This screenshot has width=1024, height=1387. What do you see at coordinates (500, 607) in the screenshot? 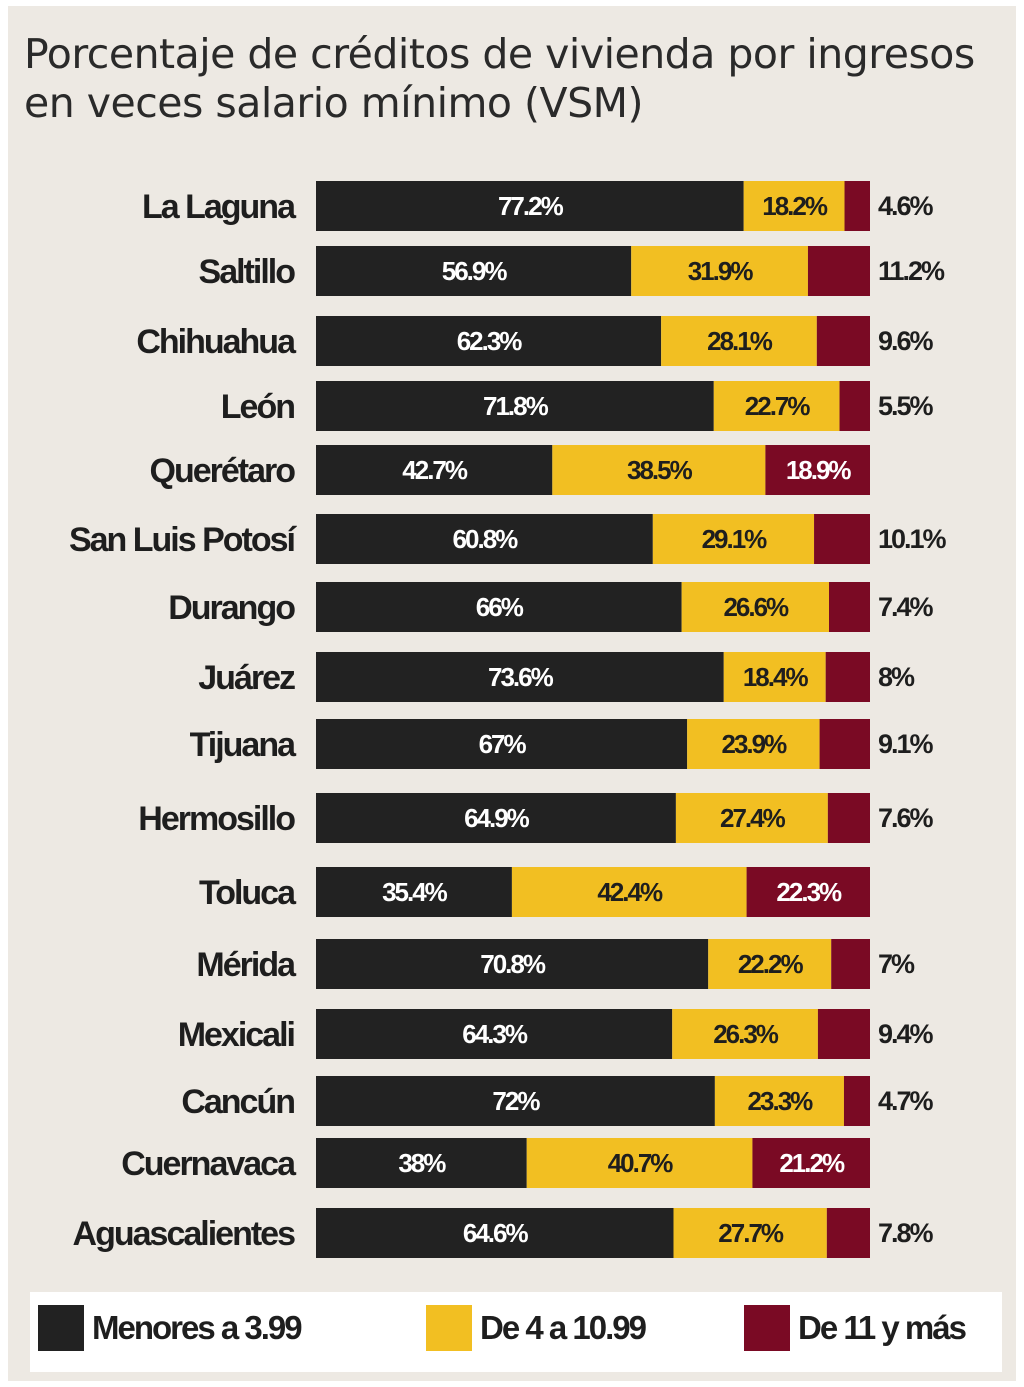
I see `data-label-low: 66%` at bounding box center [500, 607].